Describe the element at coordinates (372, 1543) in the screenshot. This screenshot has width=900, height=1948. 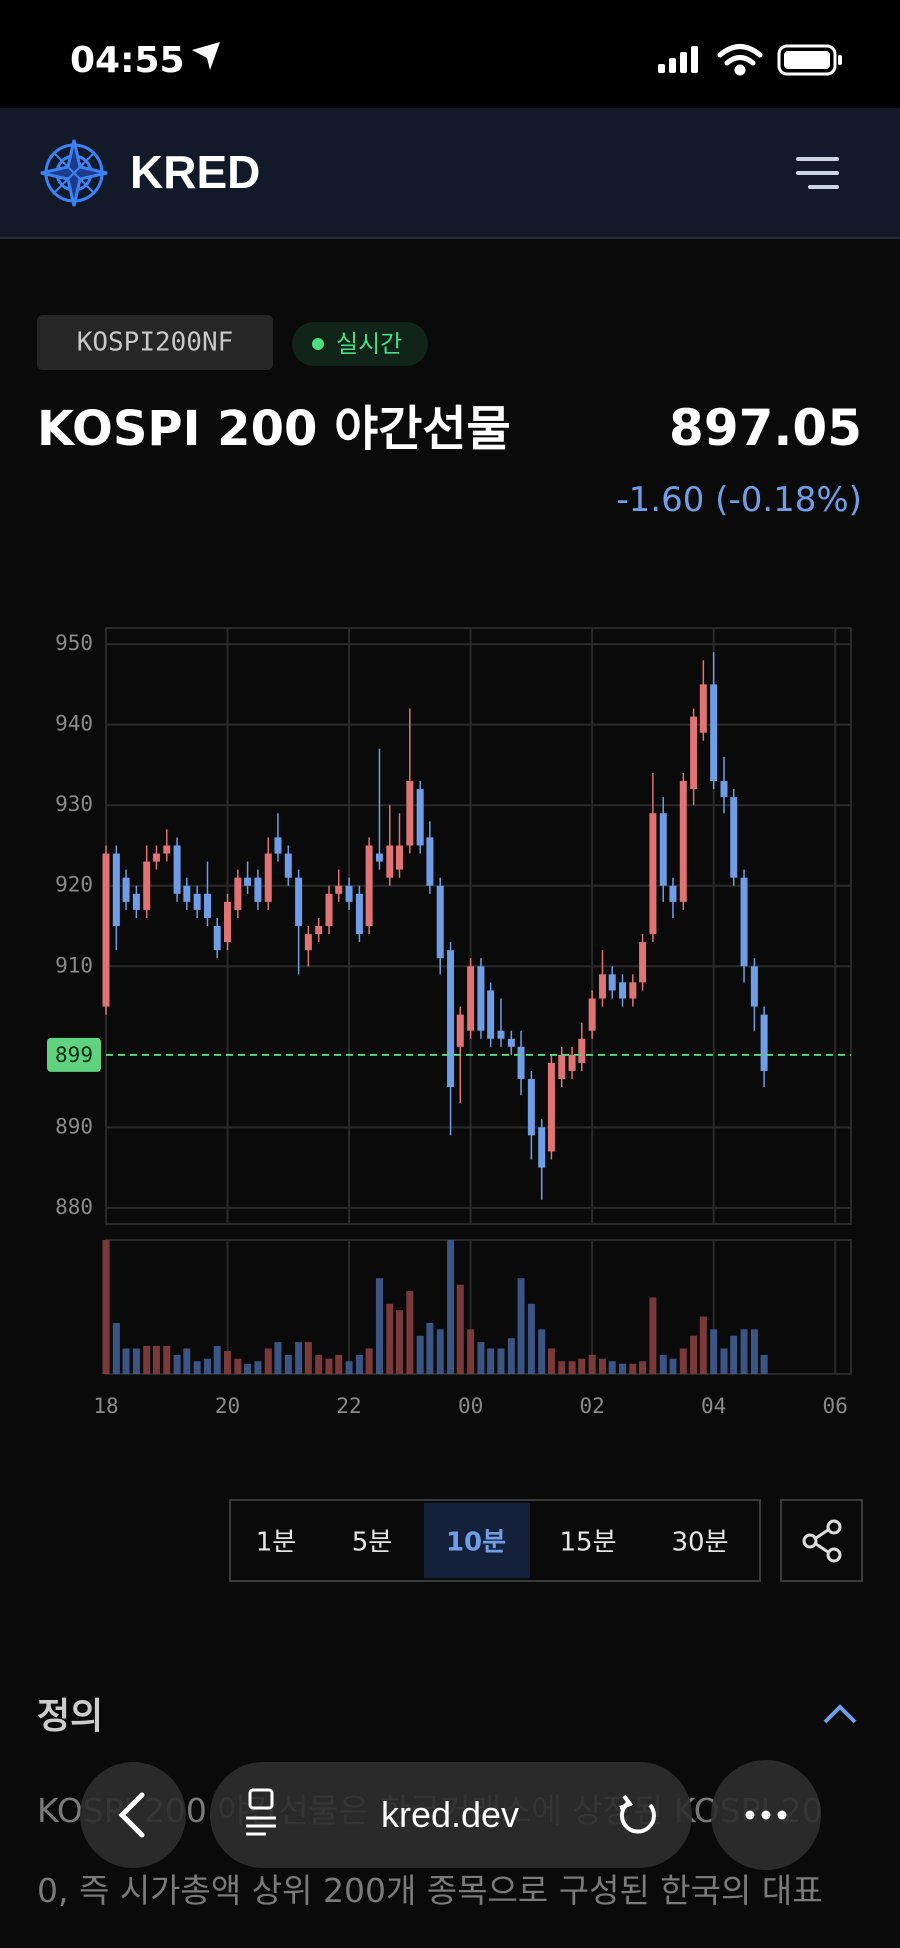
I see `timeframe-button: 5분` at that location.